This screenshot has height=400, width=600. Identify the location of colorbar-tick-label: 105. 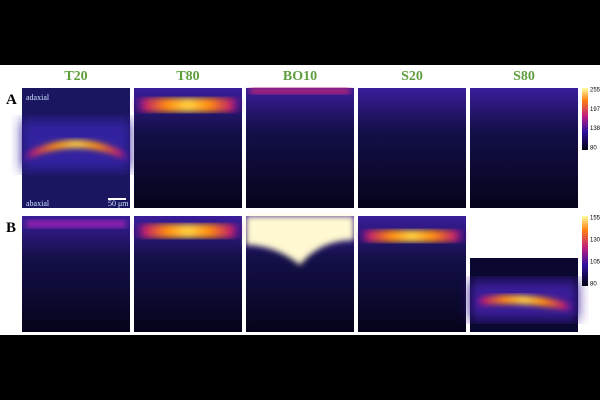
(595, 263).